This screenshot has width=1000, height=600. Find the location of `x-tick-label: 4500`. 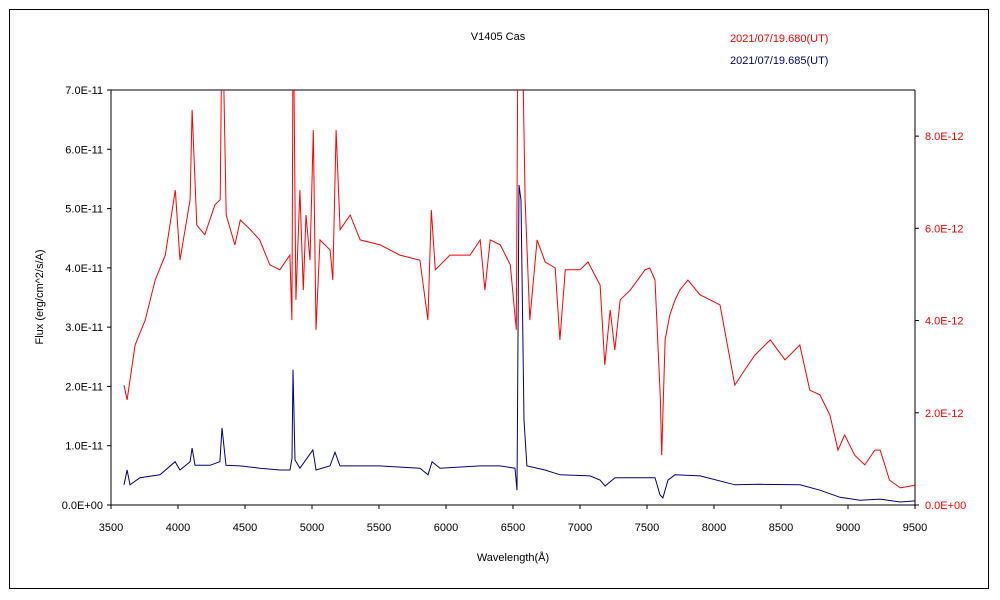

x-tick-label: 4500 is located at coordinates (245, 528).